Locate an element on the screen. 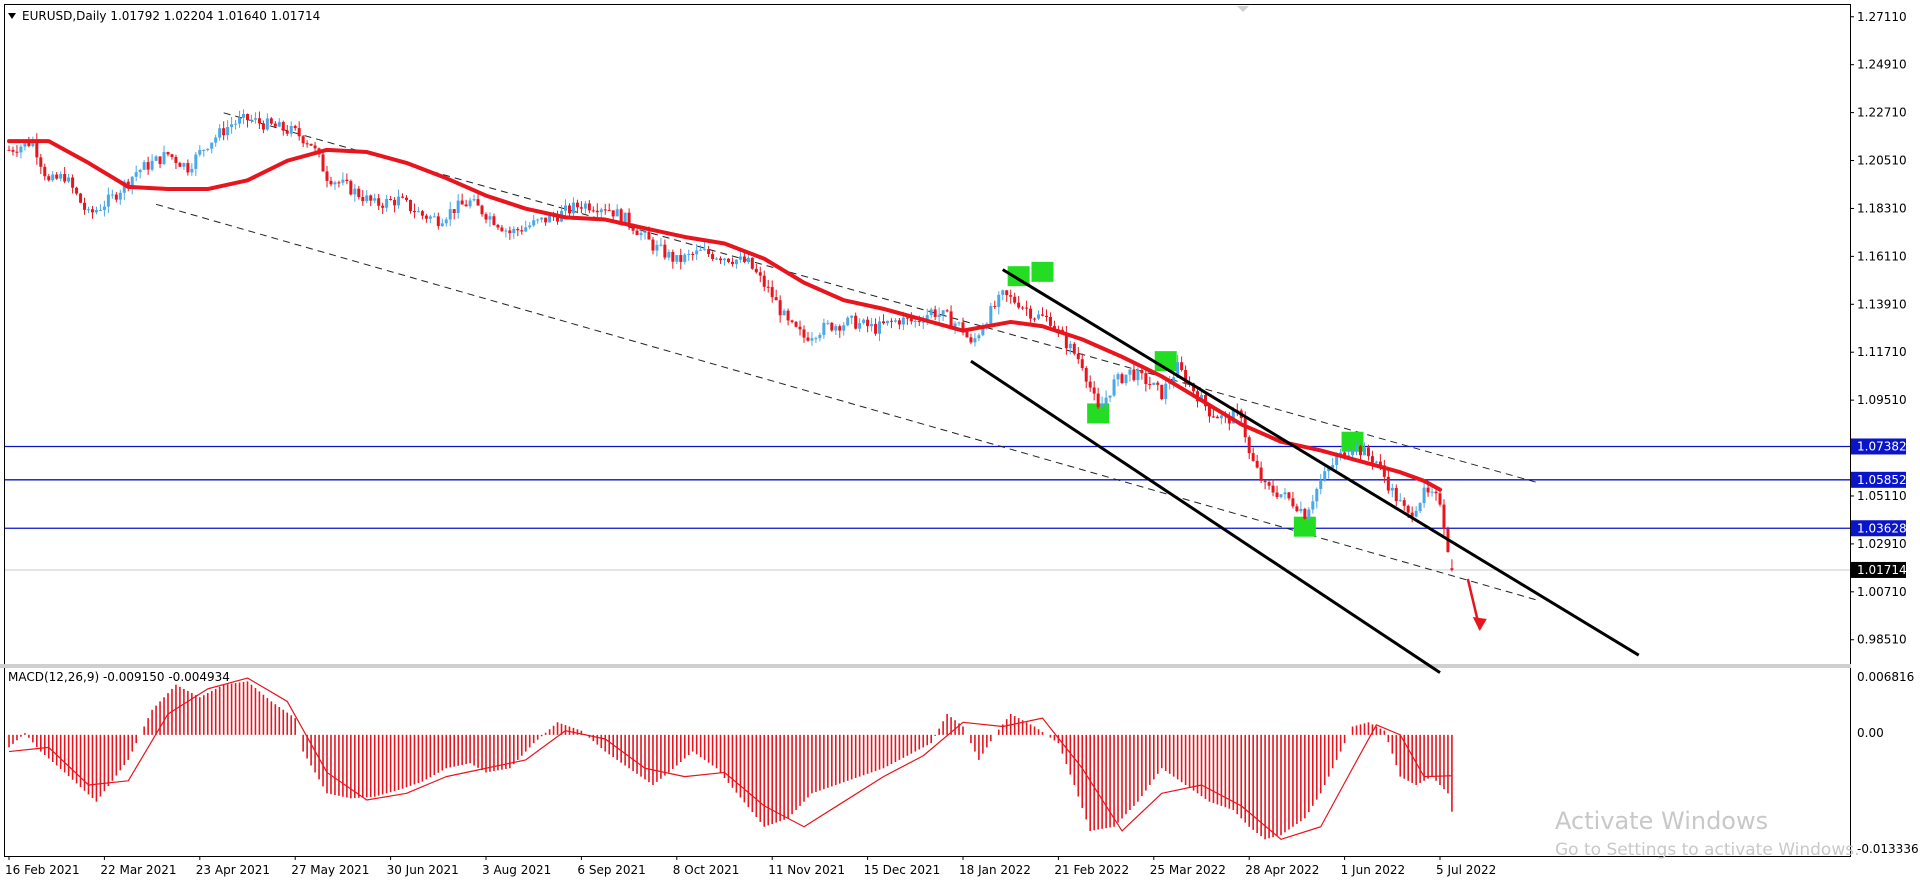 The height and width of the screenshot is (881, 1920). collapse-triangle-icon is located at coordinates (12, 16).